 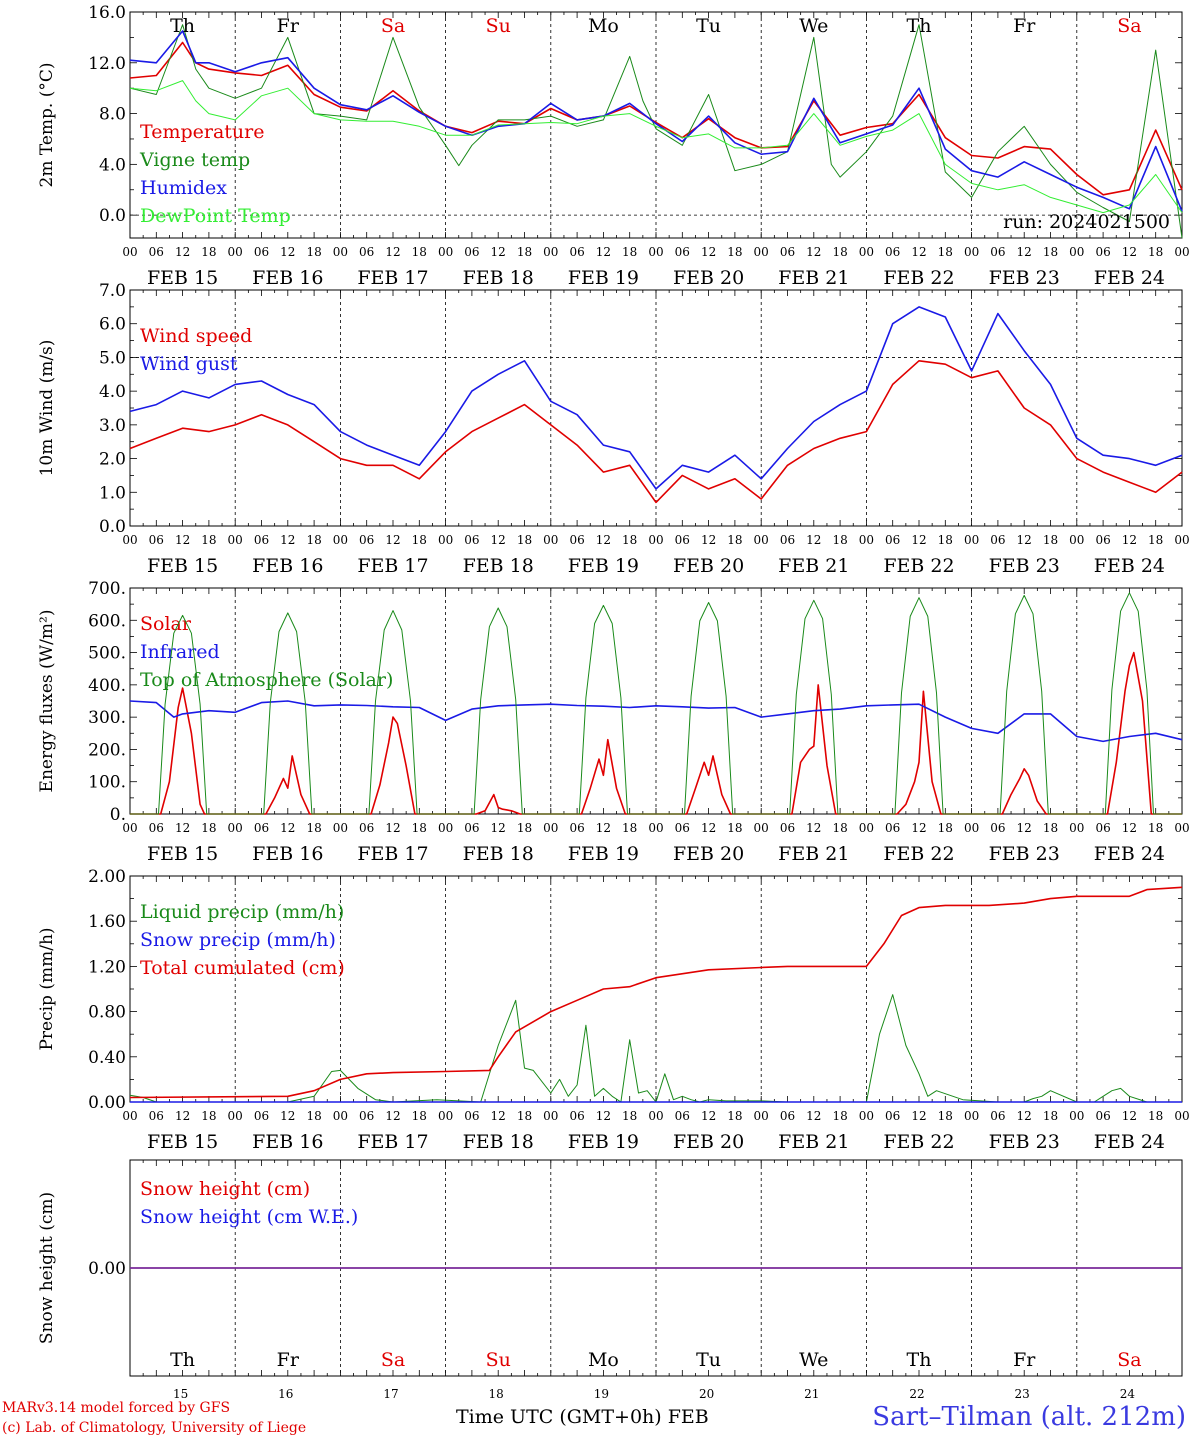 I want to click on legend-entry: Total cumulated (cm), so click(x=242, y=968).